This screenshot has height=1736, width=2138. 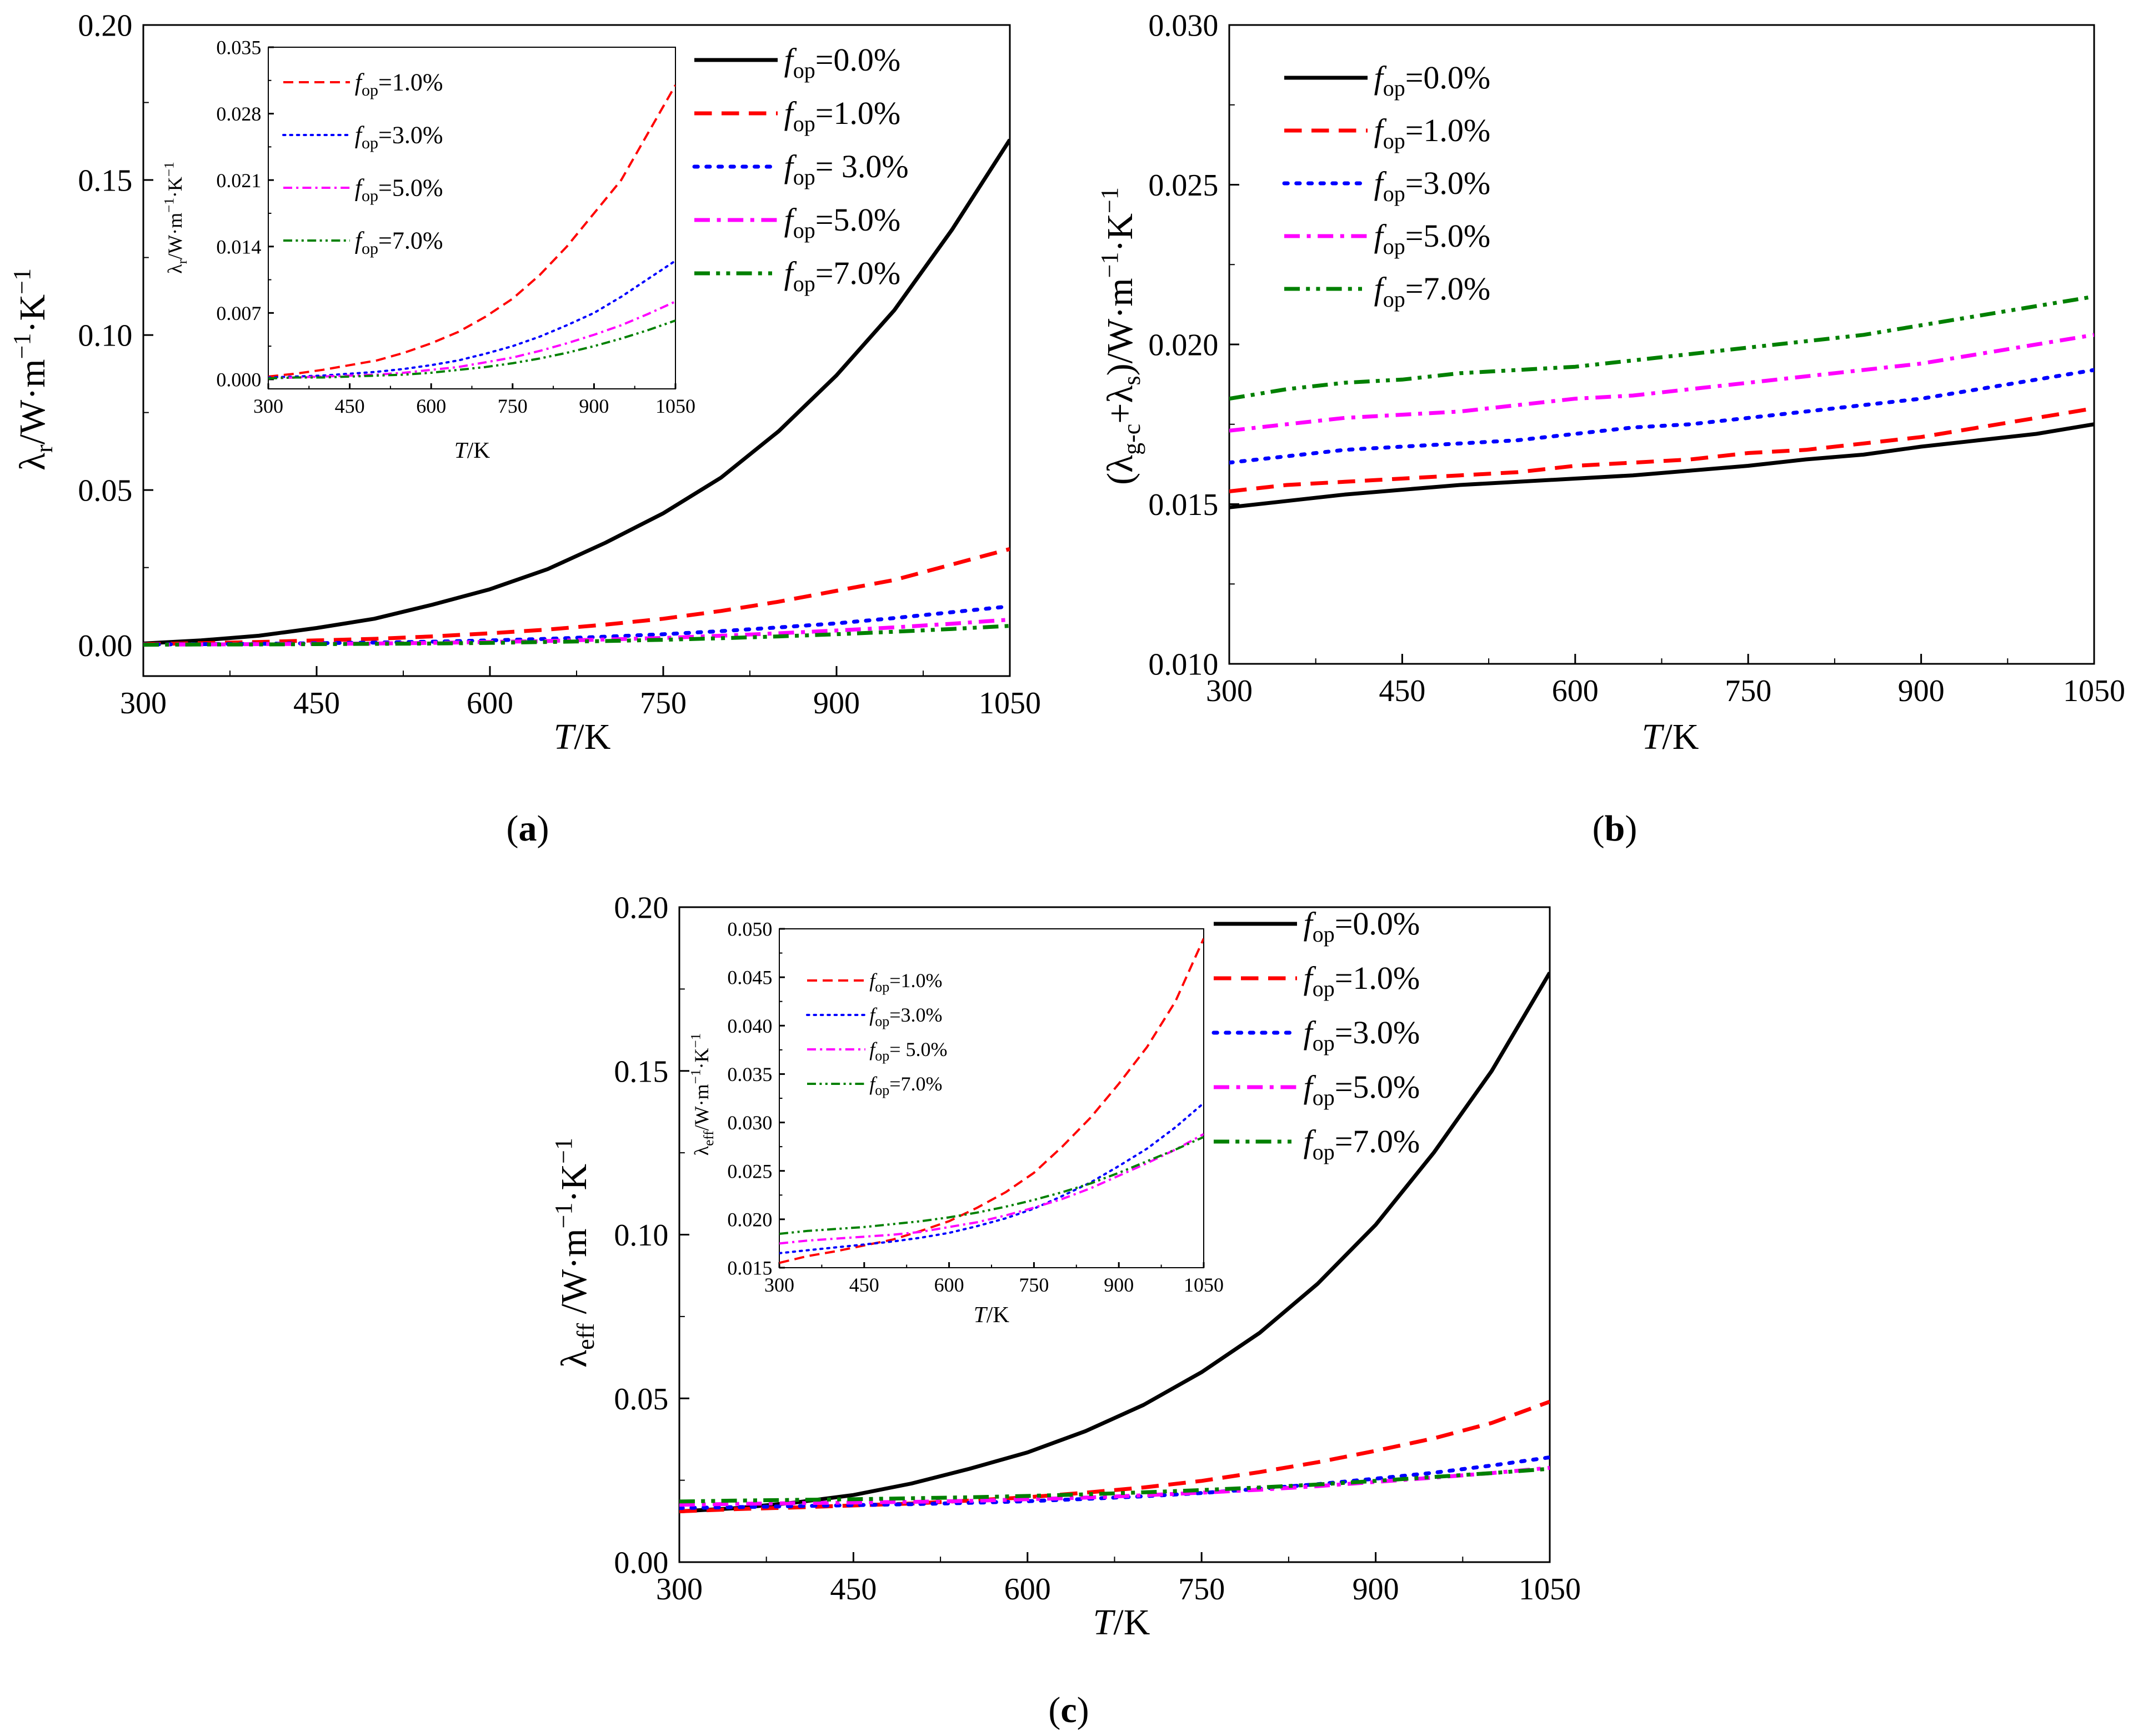 What do you see at coordinates (750, 1171) in the screenshot?
I see `panel-c-inset-ytick-label: 0.025` at bounding box center [750, 1171].